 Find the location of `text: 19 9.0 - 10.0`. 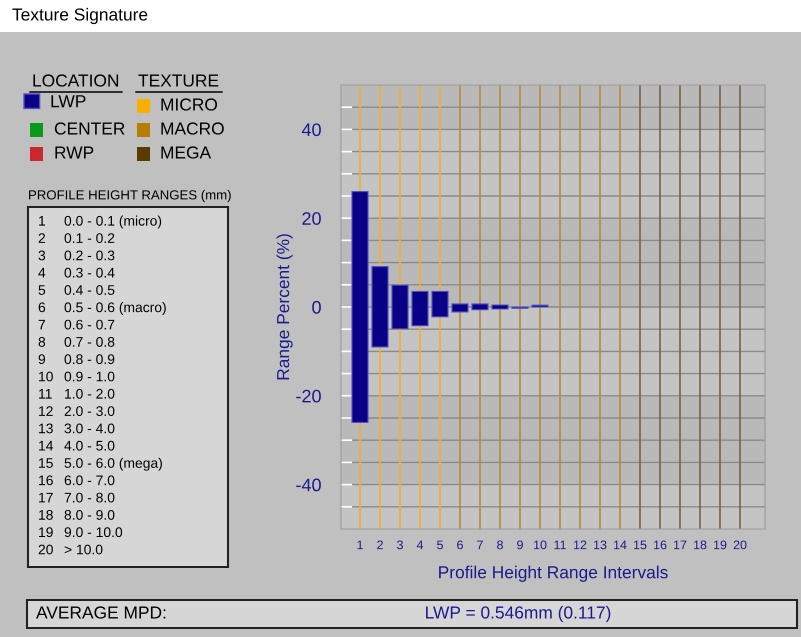

text: 19 9.0 - 10.0 is located at coordinates (80, 532).